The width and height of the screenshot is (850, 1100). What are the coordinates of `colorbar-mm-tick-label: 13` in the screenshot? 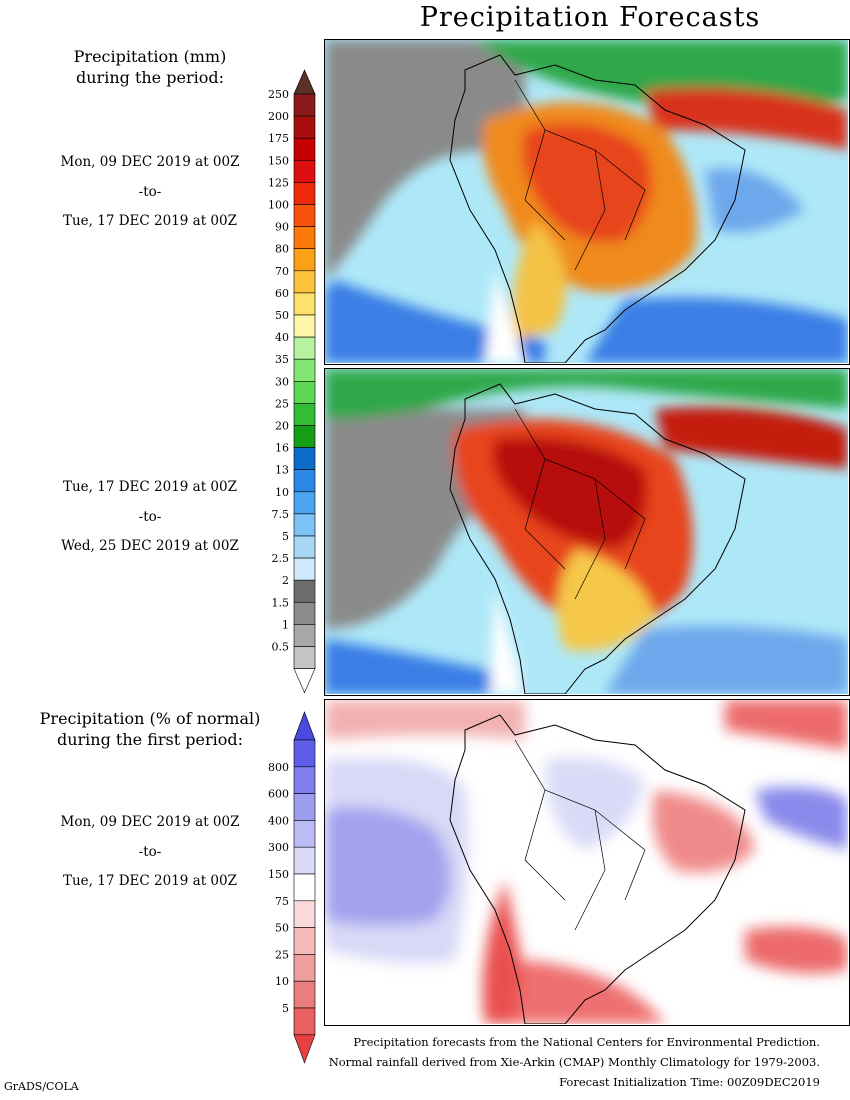 It's located at (282, 470).